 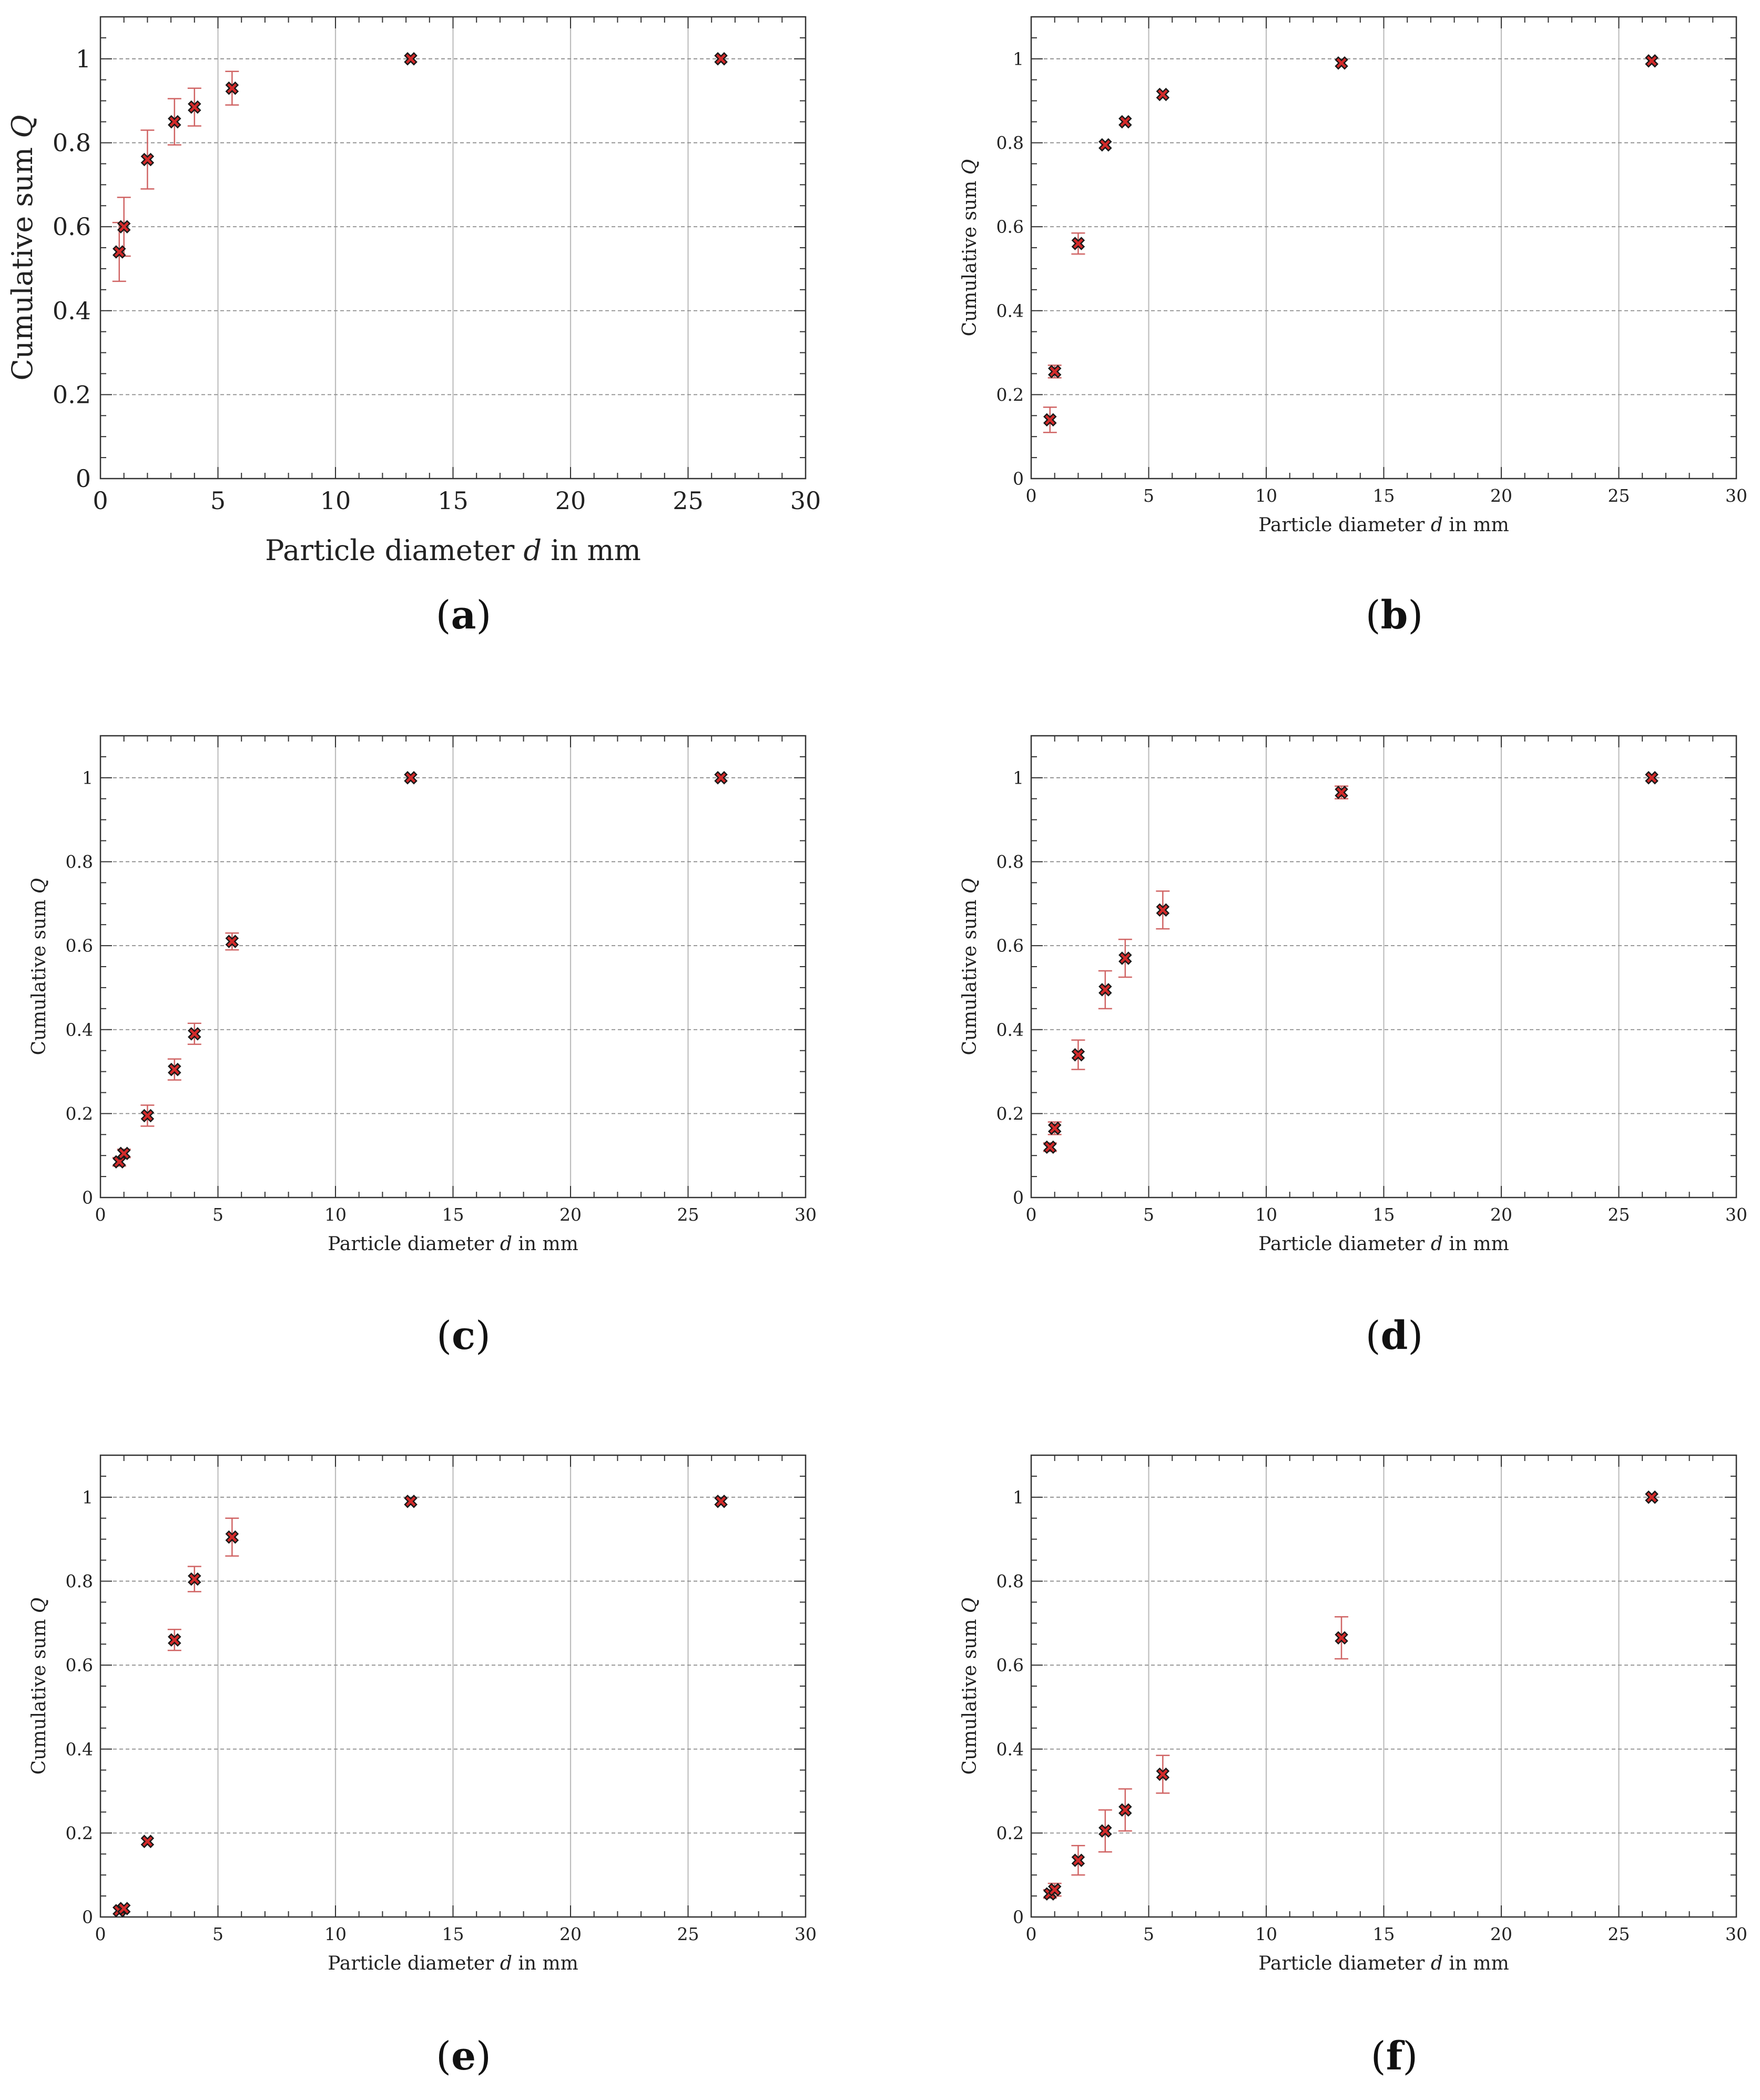 What do you see at coordinates (570, 500) in the screenshot?
I see `x-tick-label: 20` at bounding box center [570, 500].